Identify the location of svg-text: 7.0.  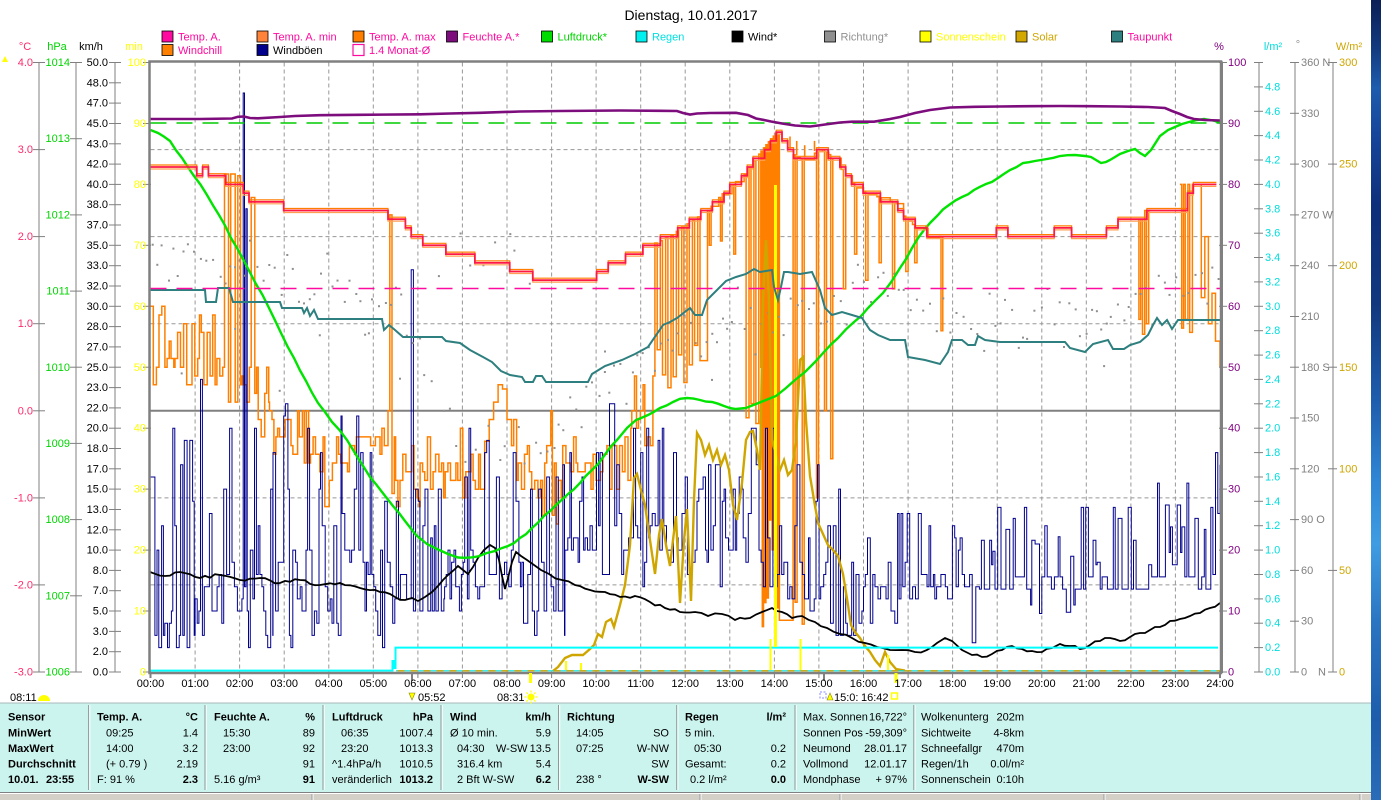
(100, 591).